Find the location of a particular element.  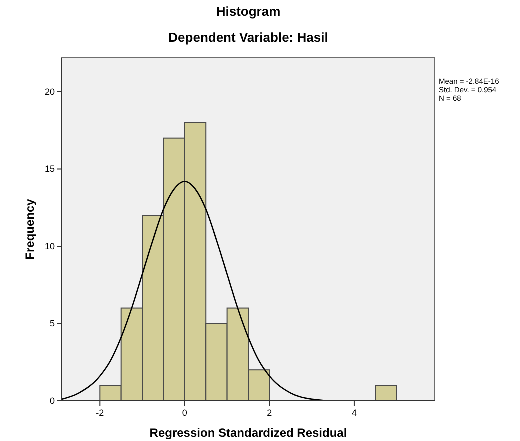

x-tick-label: -2 is located at coordinates (100, 413).